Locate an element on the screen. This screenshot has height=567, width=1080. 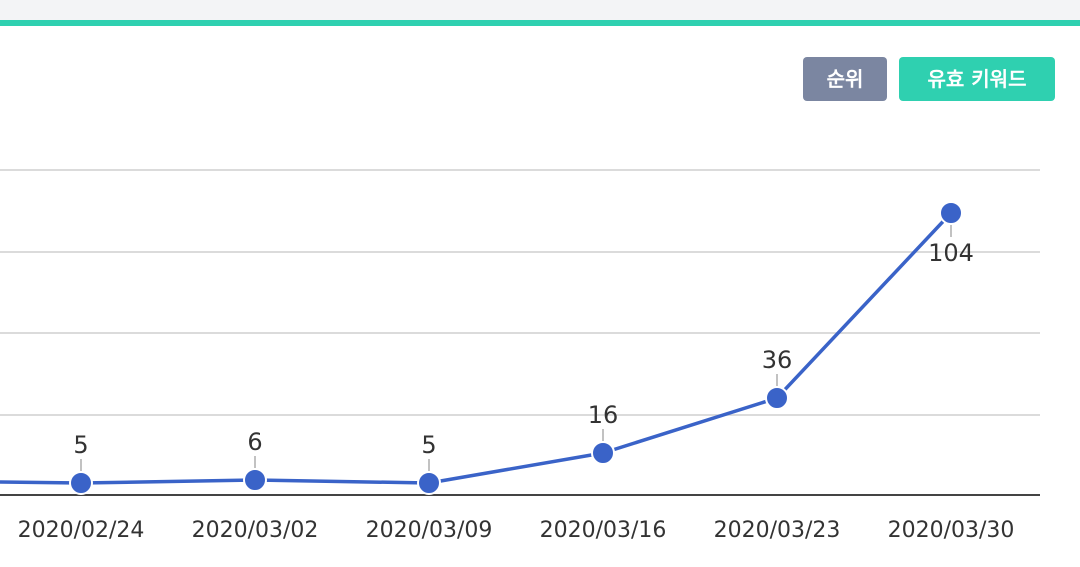
data-label: 16 is located at coordinates (603, 415).